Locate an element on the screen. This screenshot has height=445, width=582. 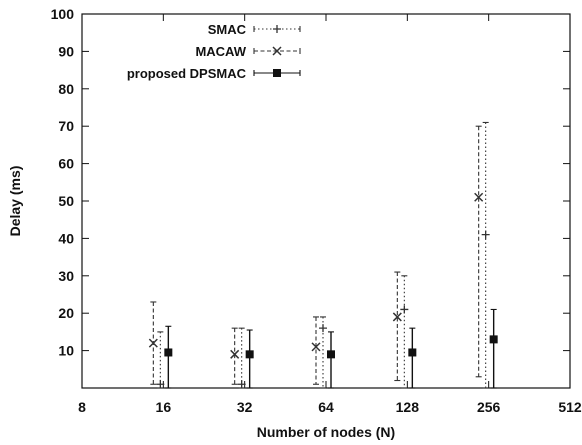
x-tick-label: 256 is located at coordinates (489, 407).